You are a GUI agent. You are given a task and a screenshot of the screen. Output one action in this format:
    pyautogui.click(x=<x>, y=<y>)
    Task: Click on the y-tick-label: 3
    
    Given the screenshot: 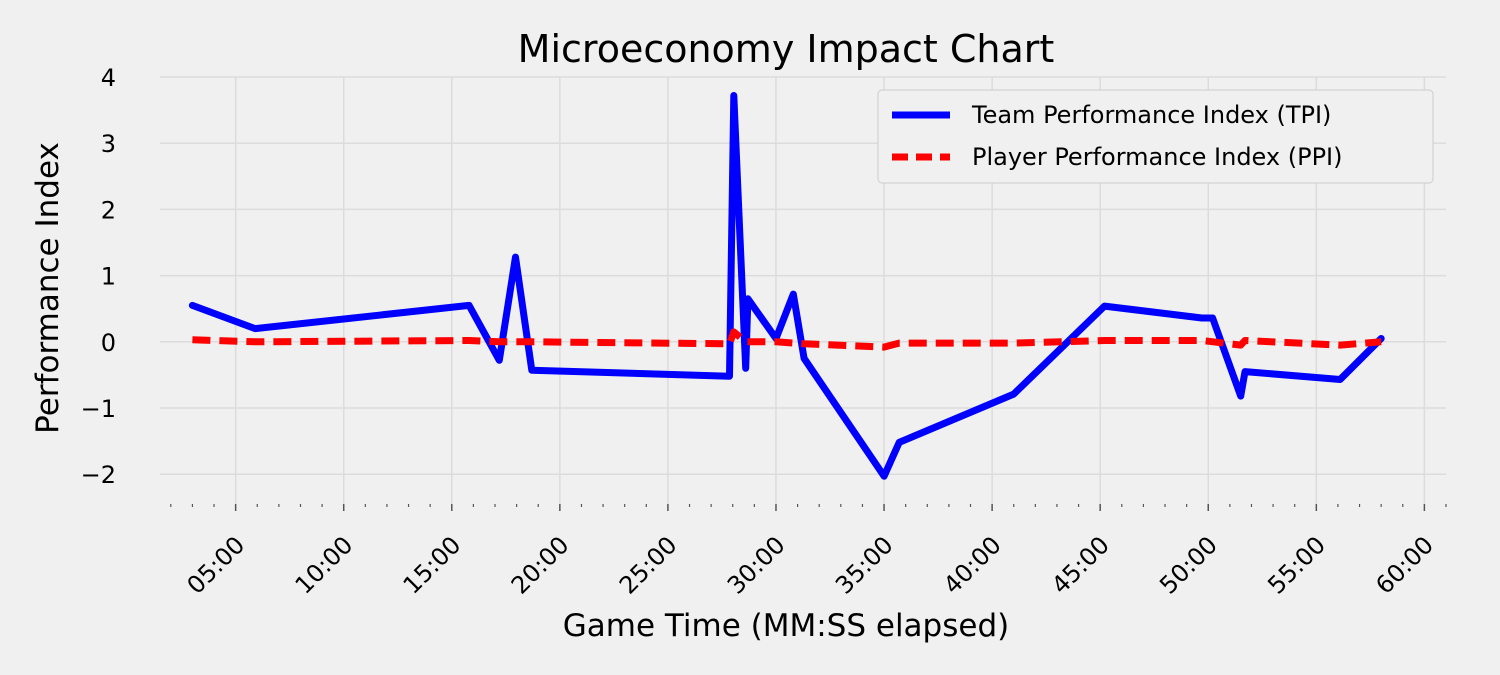 What is the action you would take?
    pyautogui.click(x=108, y=144)
    